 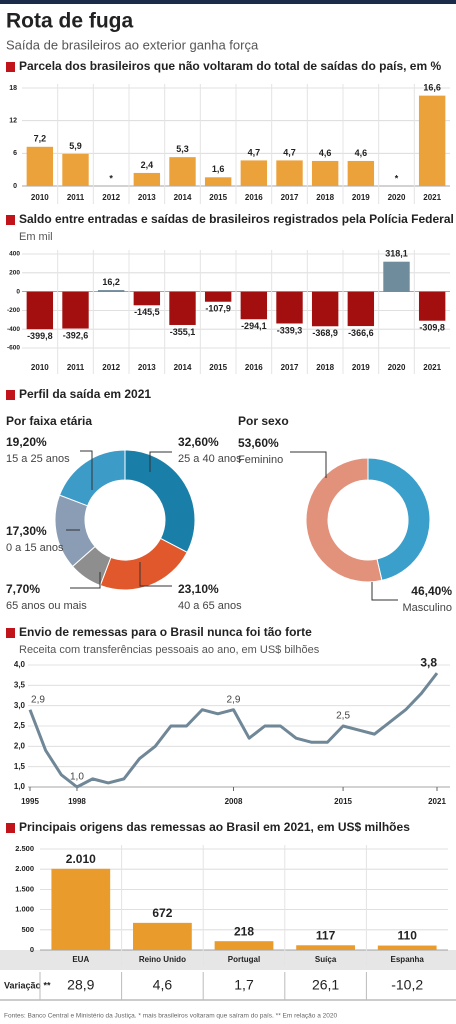 I want to click on y-tick-label: 2.500, so click(x=24, y=848).